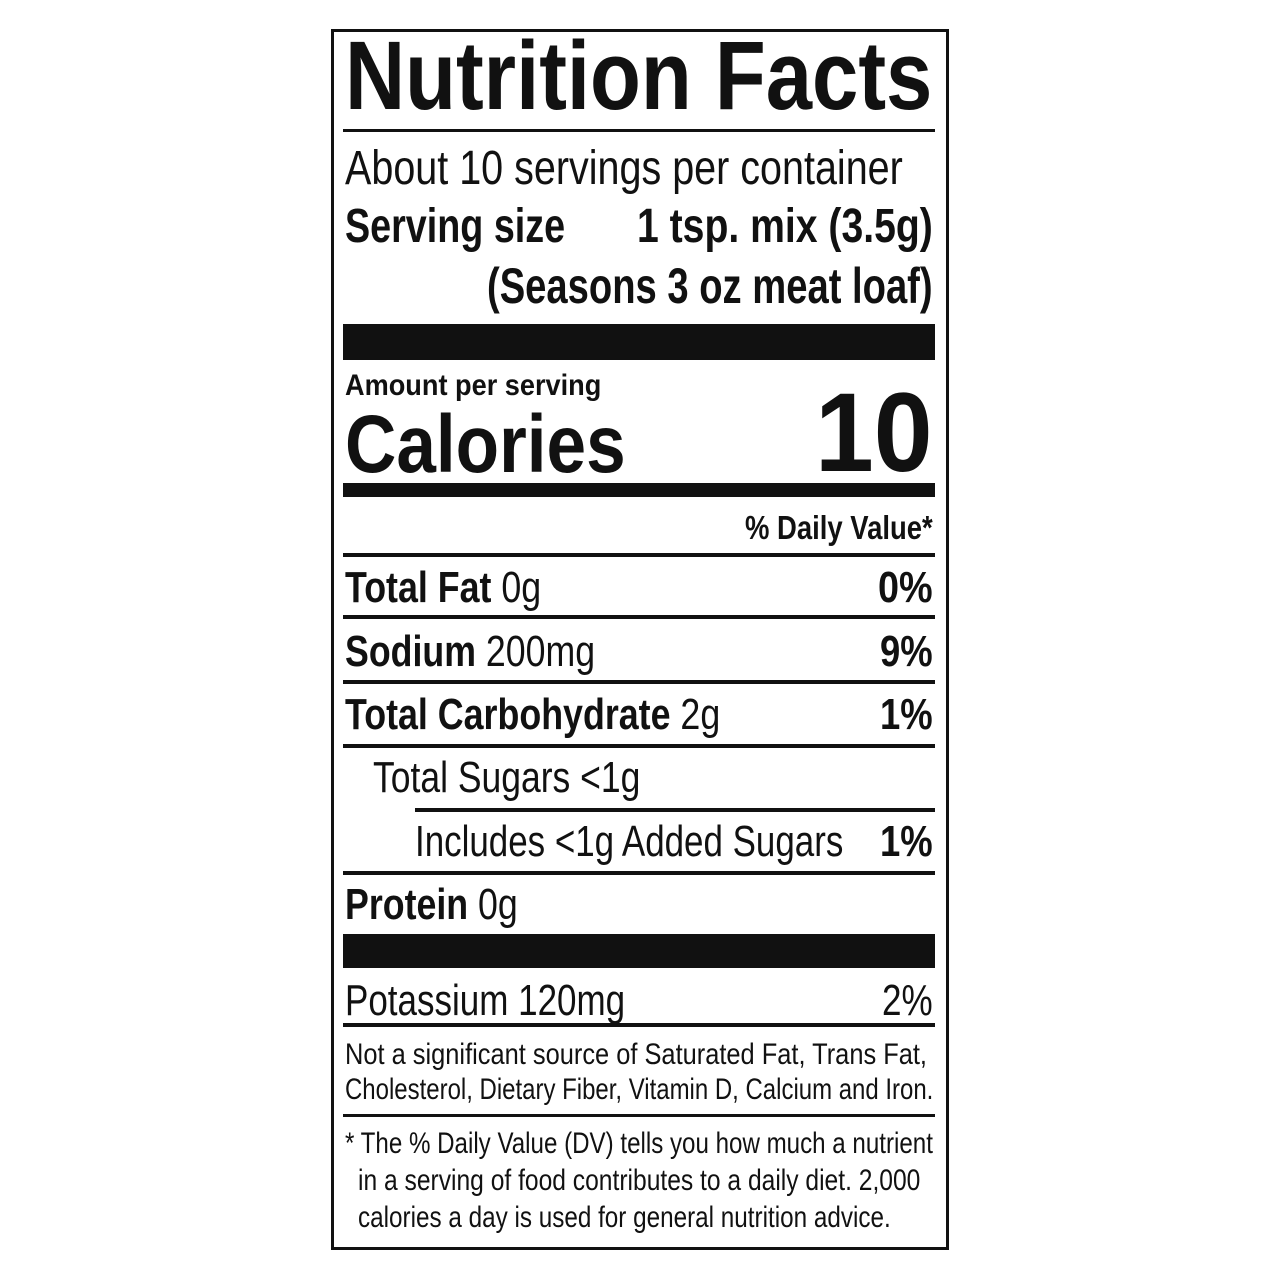 This screenshot has width=1280, height=1280. Describe the element at coordinates (906, 714) in the screenshot. I see `dv-total-carbohydrate: 1%` at that location.